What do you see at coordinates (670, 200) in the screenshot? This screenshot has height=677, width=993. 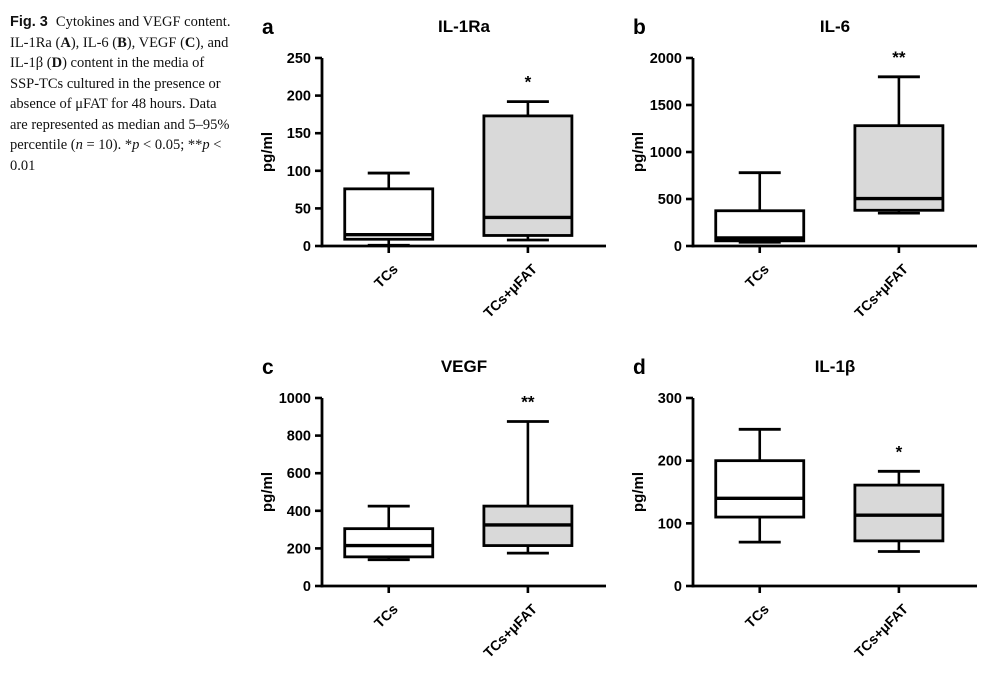 I see `y-tick-label: 500` at bounding box center [670, 200].